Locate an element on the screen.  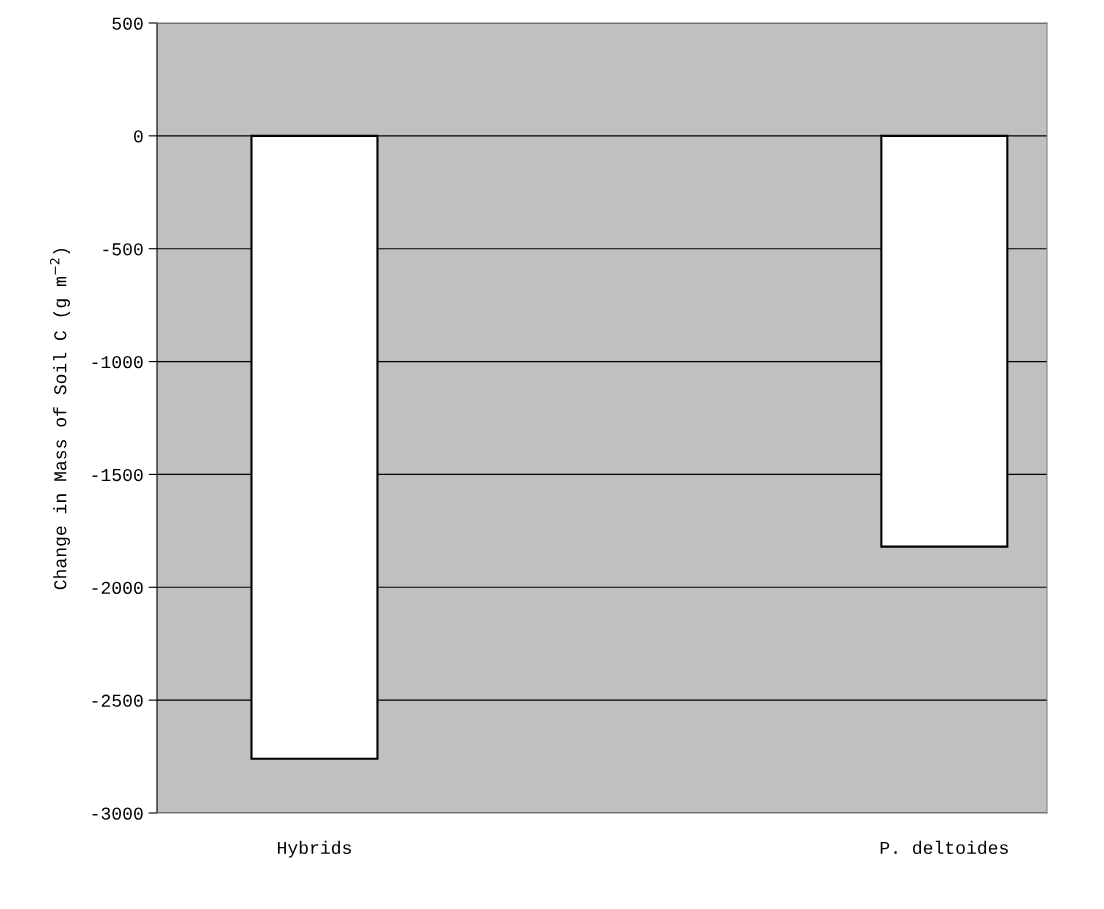
y-tick-label: -500 is located at coordinates (123, 249).